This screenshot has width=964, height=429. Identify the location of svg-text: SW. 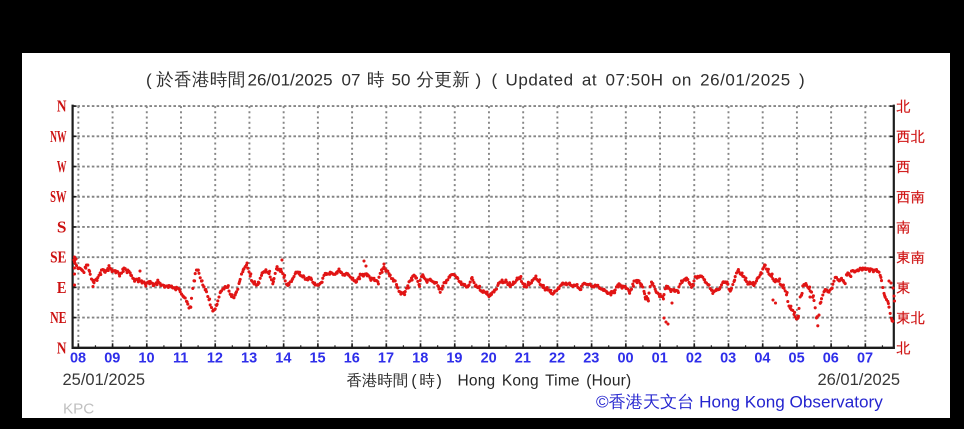
(58, 196).